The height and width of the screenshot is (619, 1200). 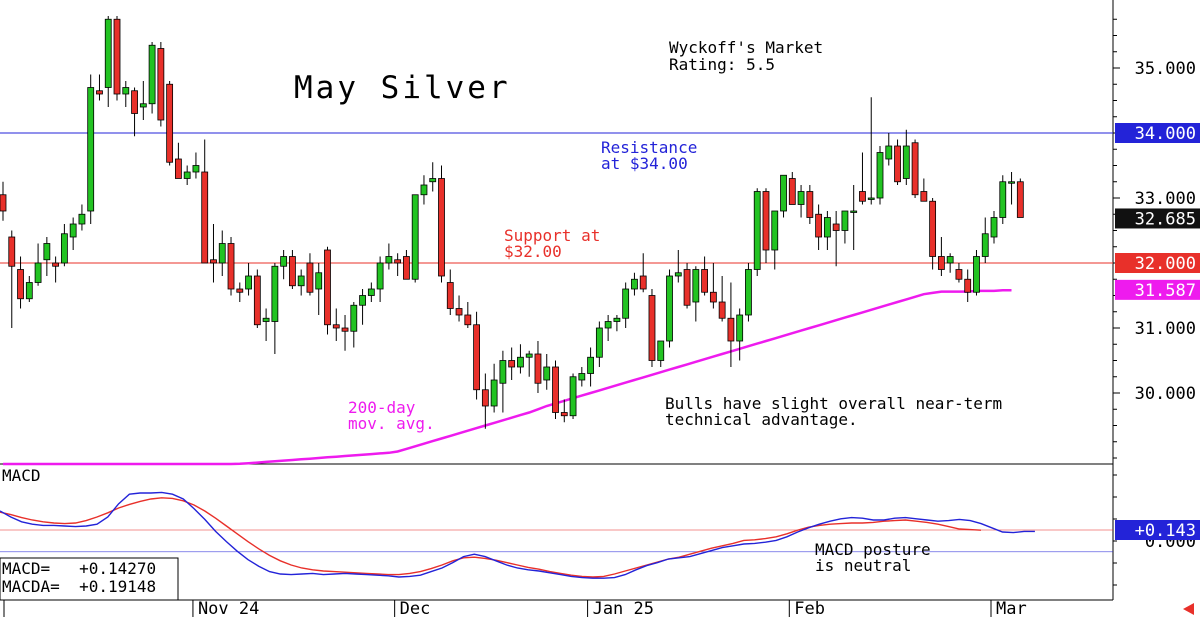 I want to click on price-tick-label: 35.000, so click(x=1165, y=69).